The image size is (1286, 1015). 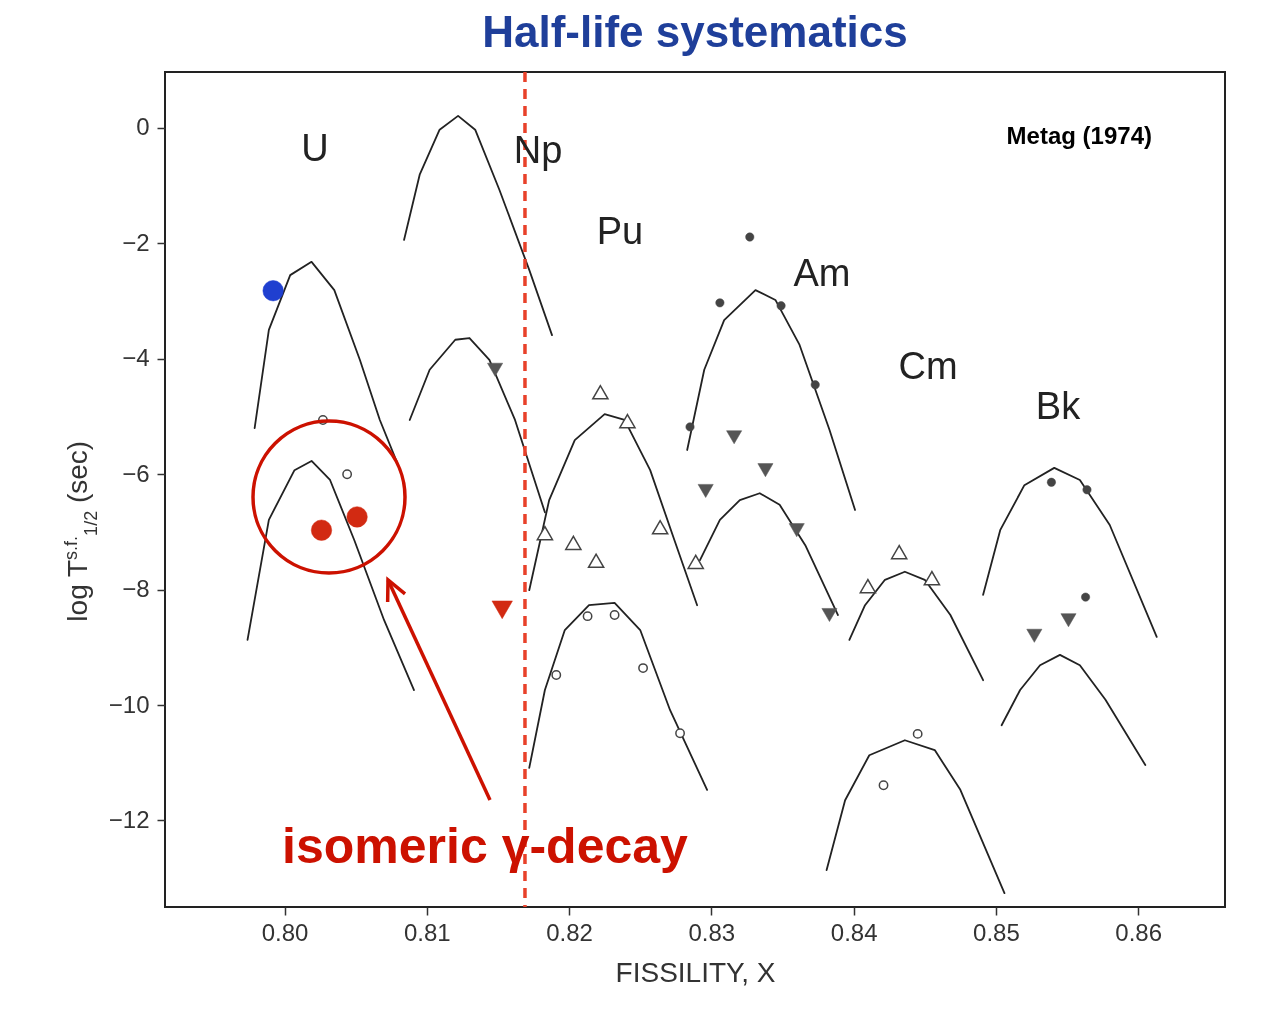 I want to click on annotation: Cm, so click(x=928, y=366).